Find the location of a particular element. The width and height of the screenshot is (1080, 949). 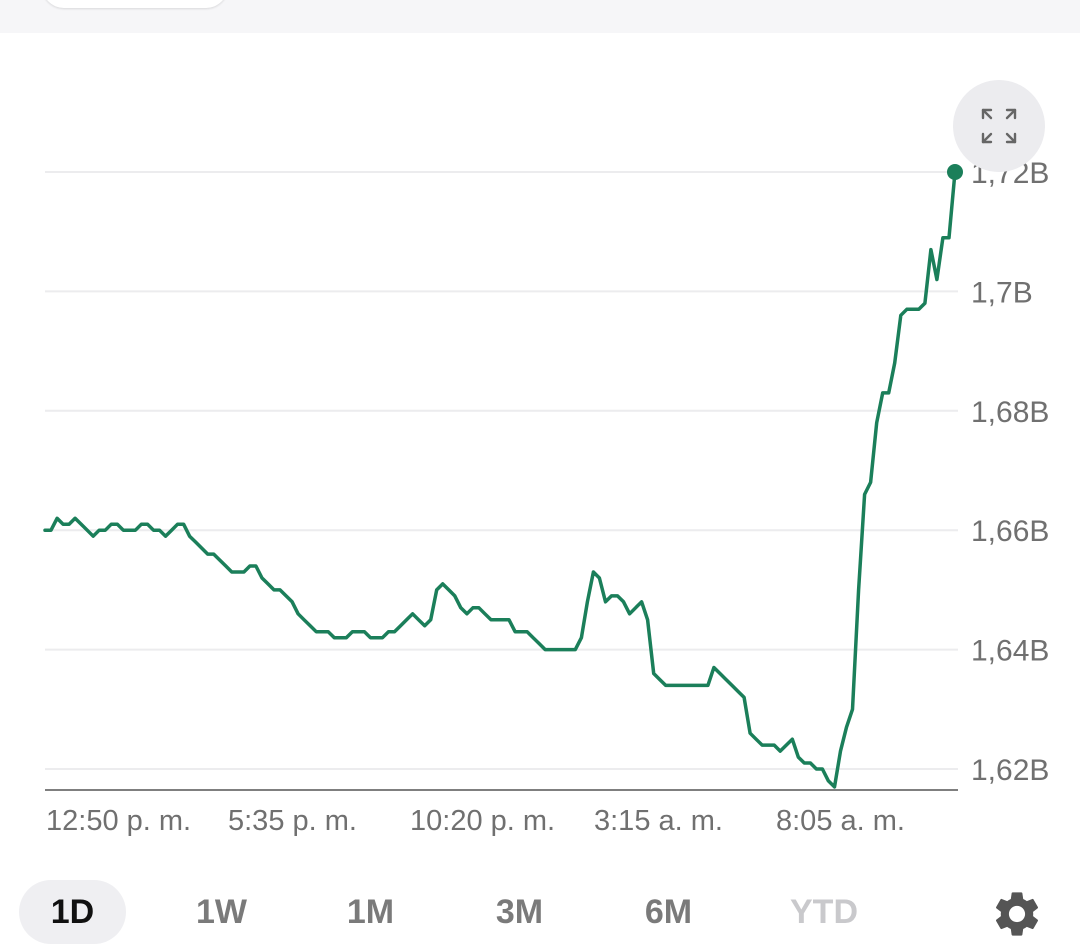

range-tab-1w: 1W is located at coordinates (221, 912).